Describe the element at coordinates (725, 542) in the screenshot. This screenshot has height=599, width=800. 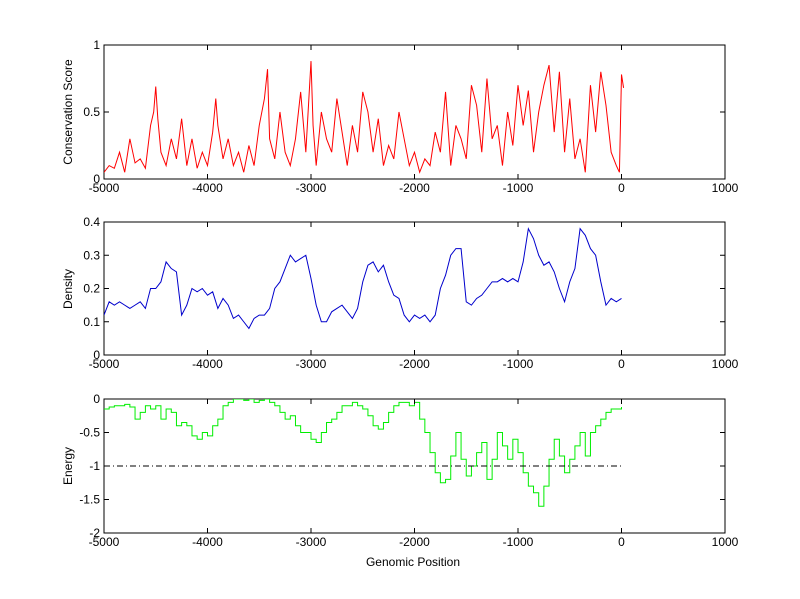
I see `energy-xtick-label: 1000` at that location.